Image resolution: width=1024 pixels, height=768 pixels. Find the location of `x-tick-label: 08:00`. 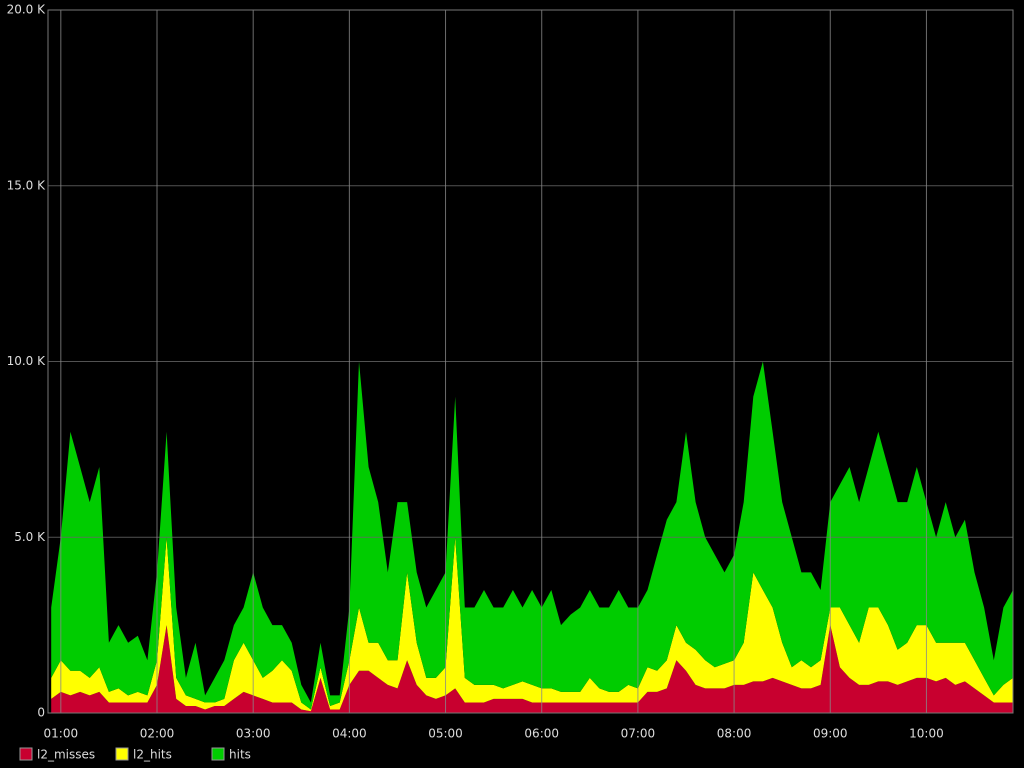

x-tick-label: 08:00 is located at coordinates (734, 734).